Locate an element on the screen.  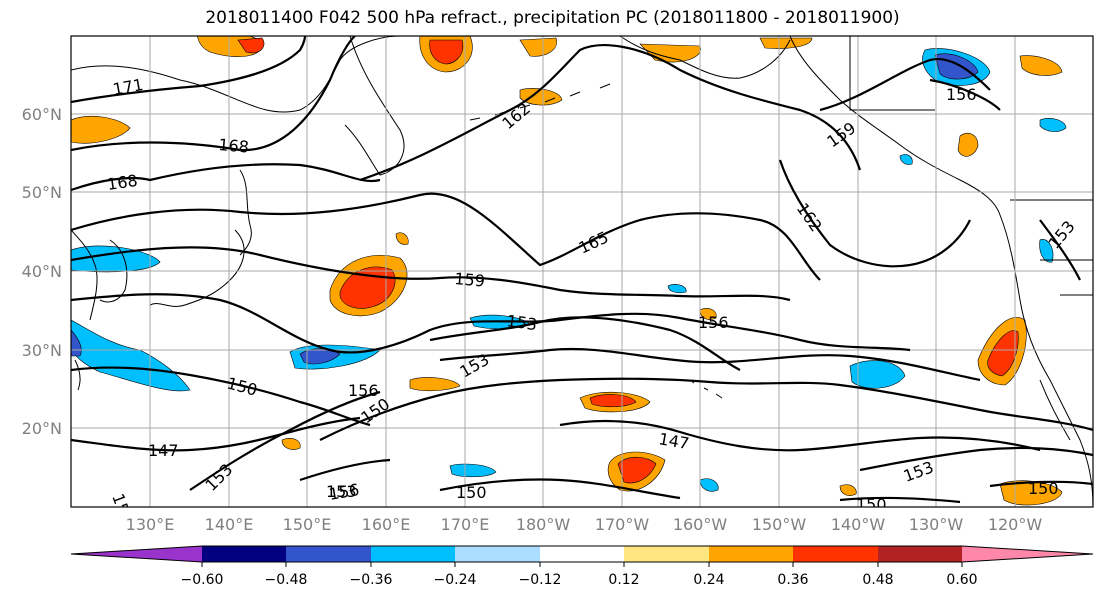
colorbar-tick-label: 0.60 is located at coordinates (961, 580).